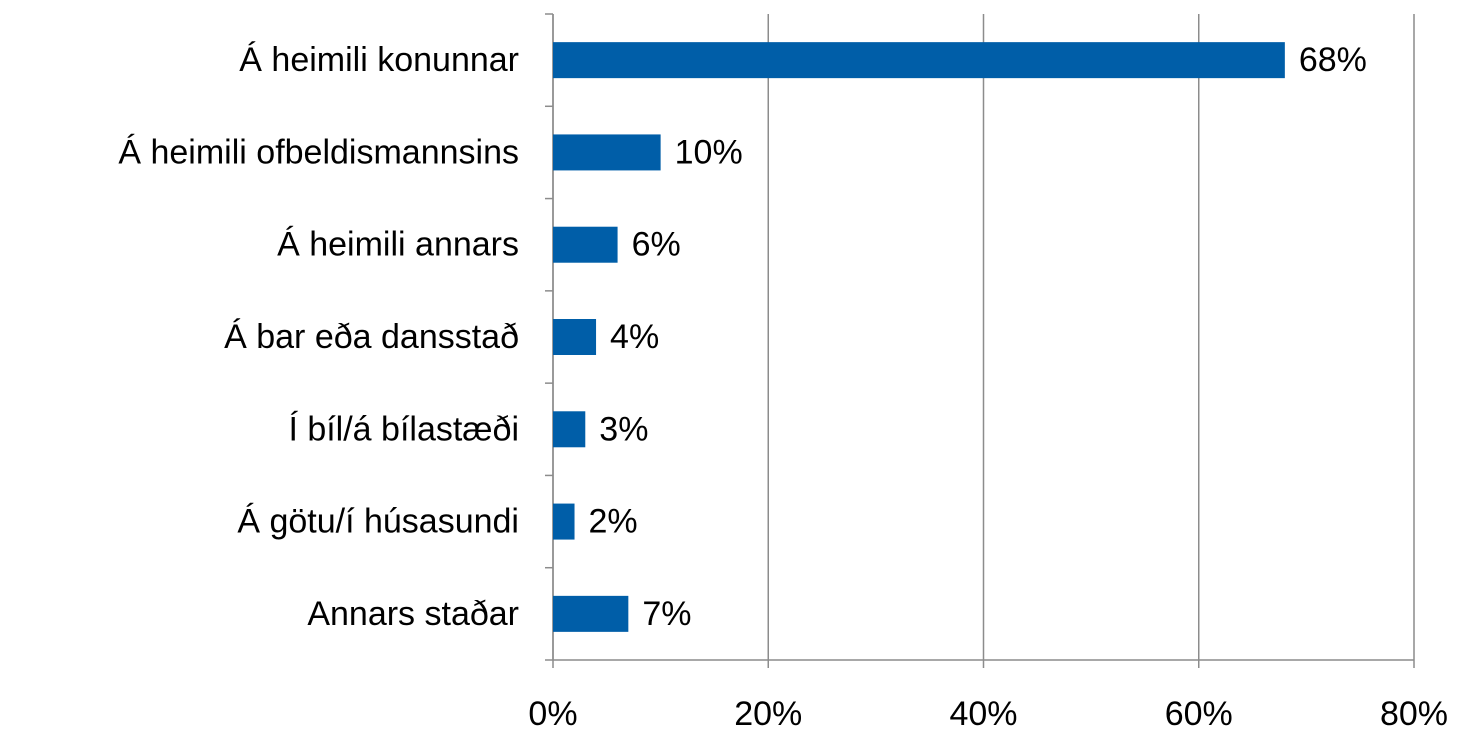  I want to click on value-label: 7%, so click(666, 614).